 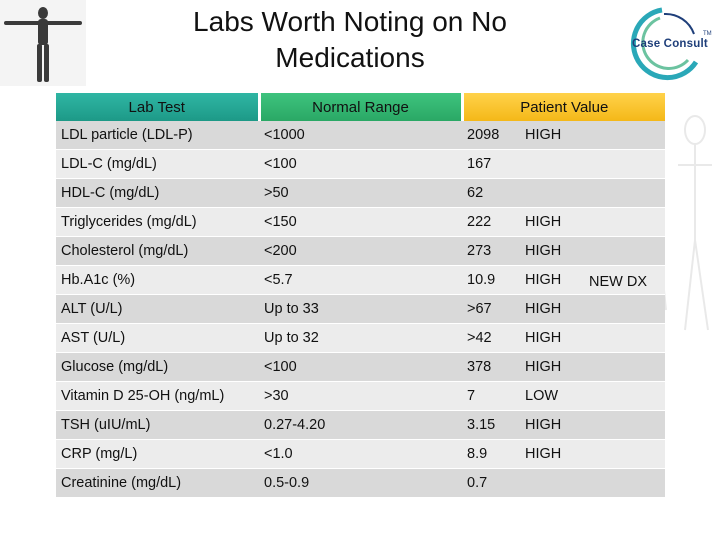 I want to click on cell-lab-test: ALT (U/L), so click(x=157, y=309).